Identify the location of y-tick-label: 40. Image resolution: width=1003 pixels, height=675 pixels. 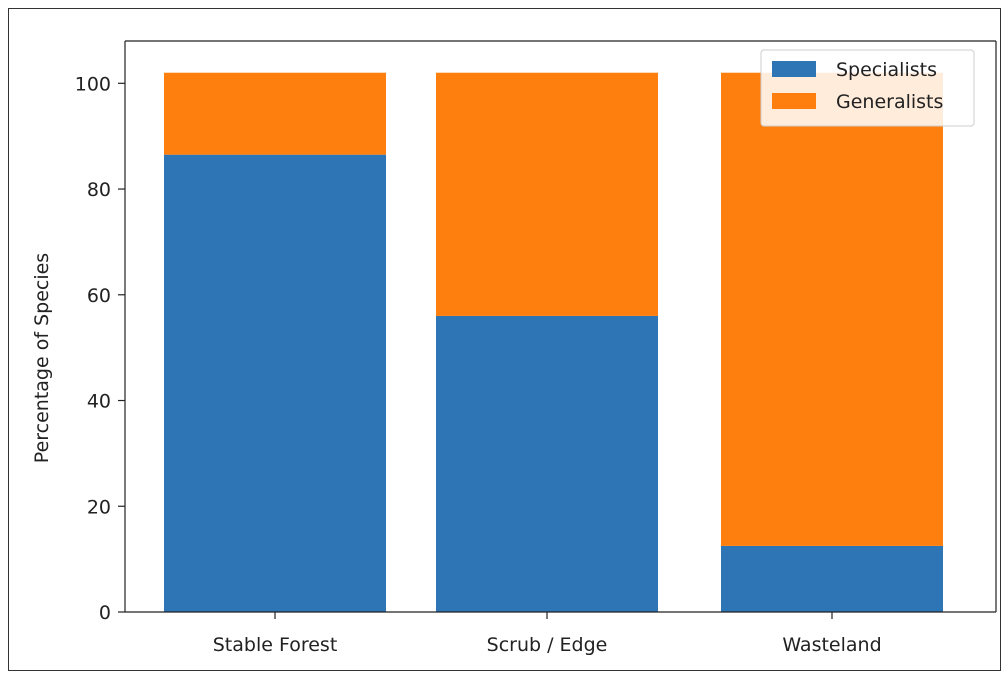
(99, 402).